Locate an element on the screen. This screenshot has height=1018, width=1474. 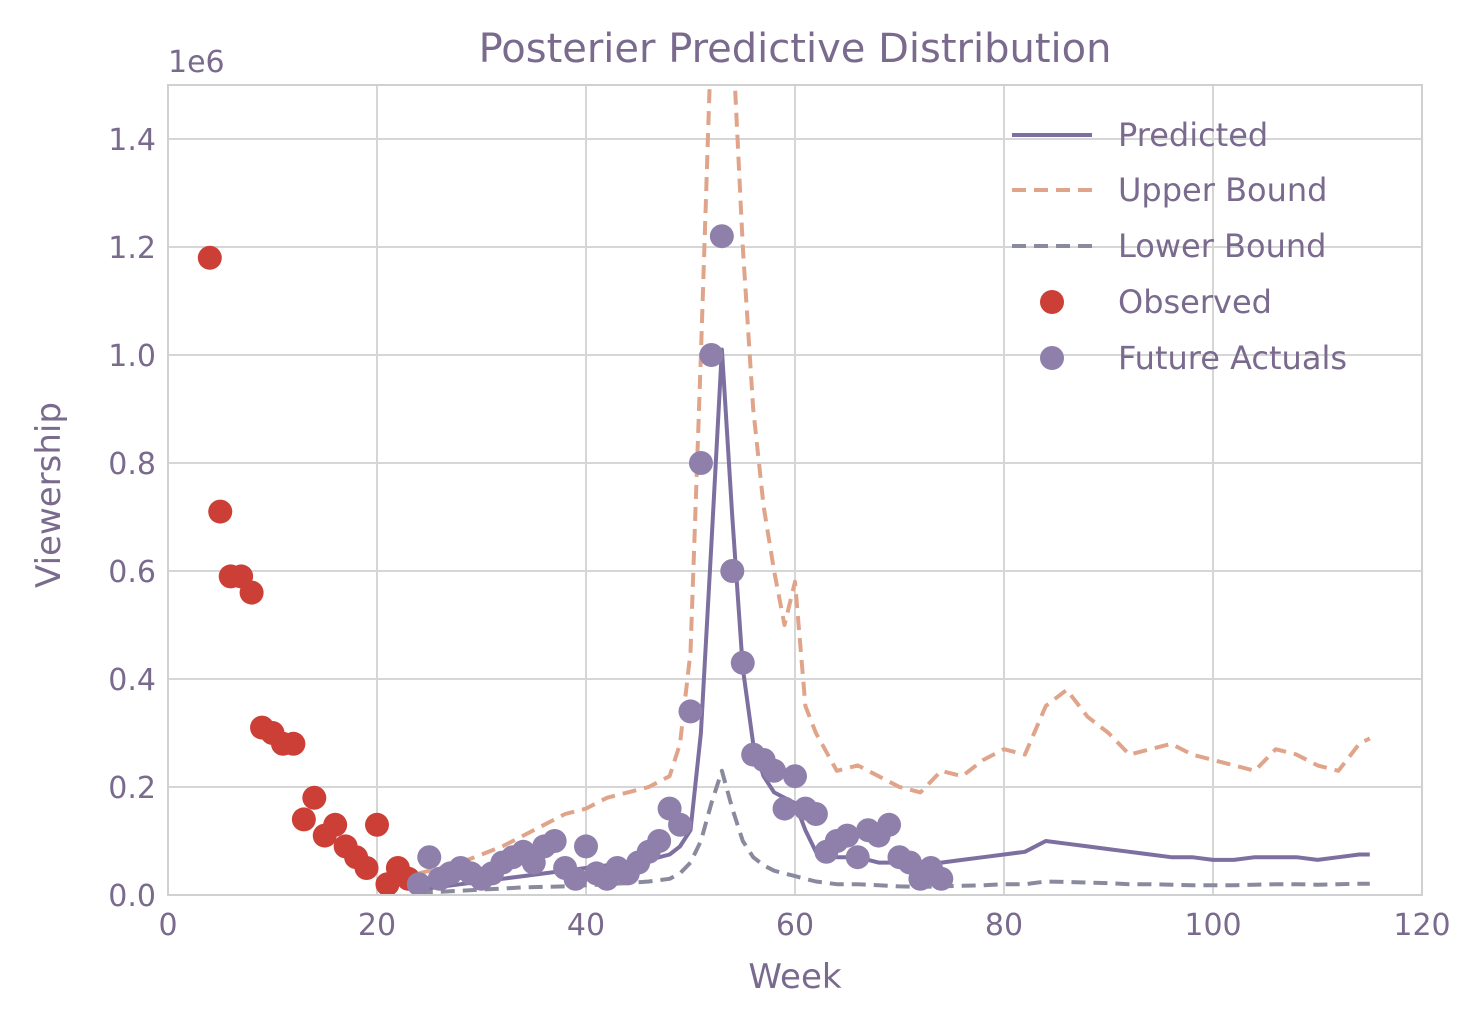
y-tick-label: 1.4 is located at coordinates (132, 140).